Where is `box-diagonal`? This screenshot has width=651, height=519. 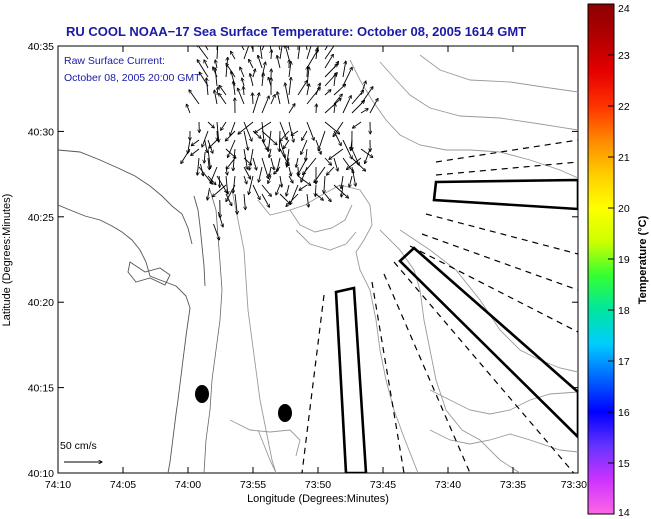
box-diagonal is located at coordinates (488, 342).